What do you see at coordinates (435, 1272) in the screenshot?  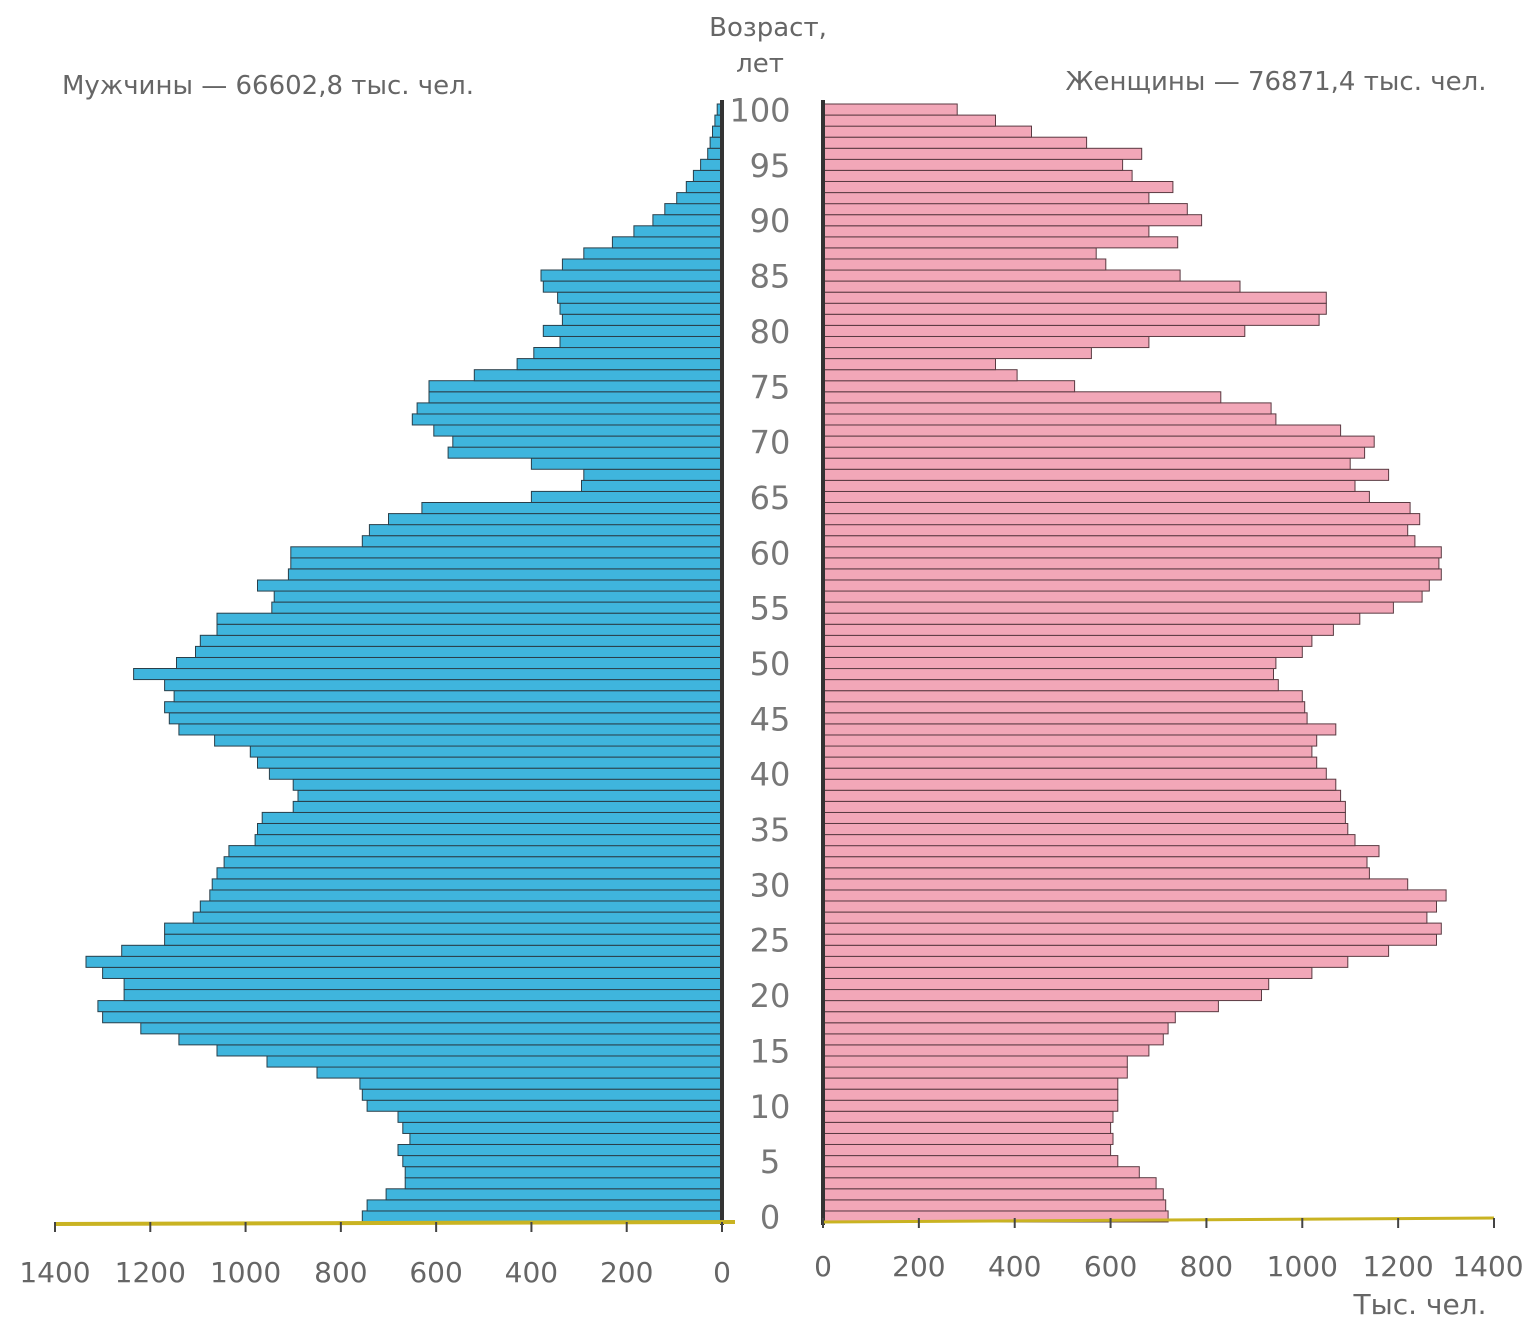 I see `male-x-tick-600: 600` at bounding box center [435, 1272].